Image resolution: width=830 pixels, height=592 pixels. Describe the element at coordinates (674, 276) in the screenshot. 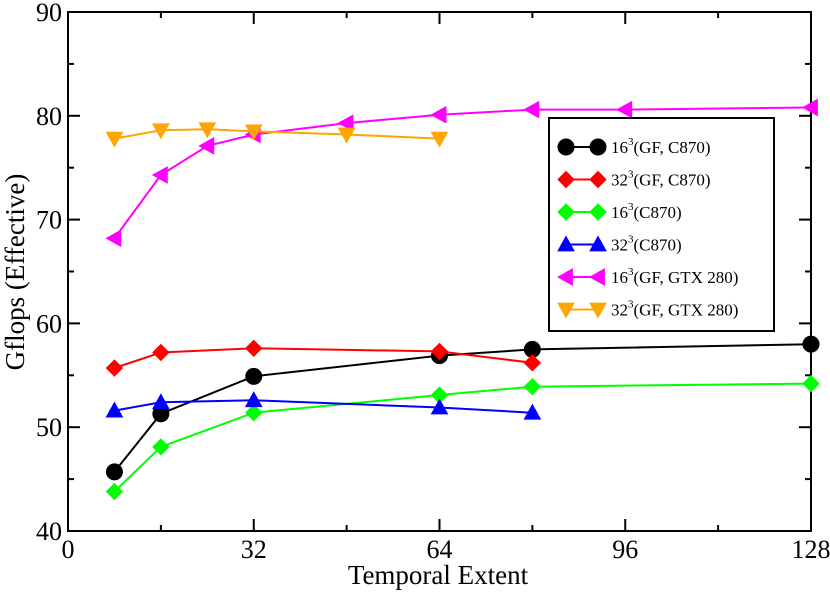

I see `legend-label: 163(GF, GTX 280)` at that location.